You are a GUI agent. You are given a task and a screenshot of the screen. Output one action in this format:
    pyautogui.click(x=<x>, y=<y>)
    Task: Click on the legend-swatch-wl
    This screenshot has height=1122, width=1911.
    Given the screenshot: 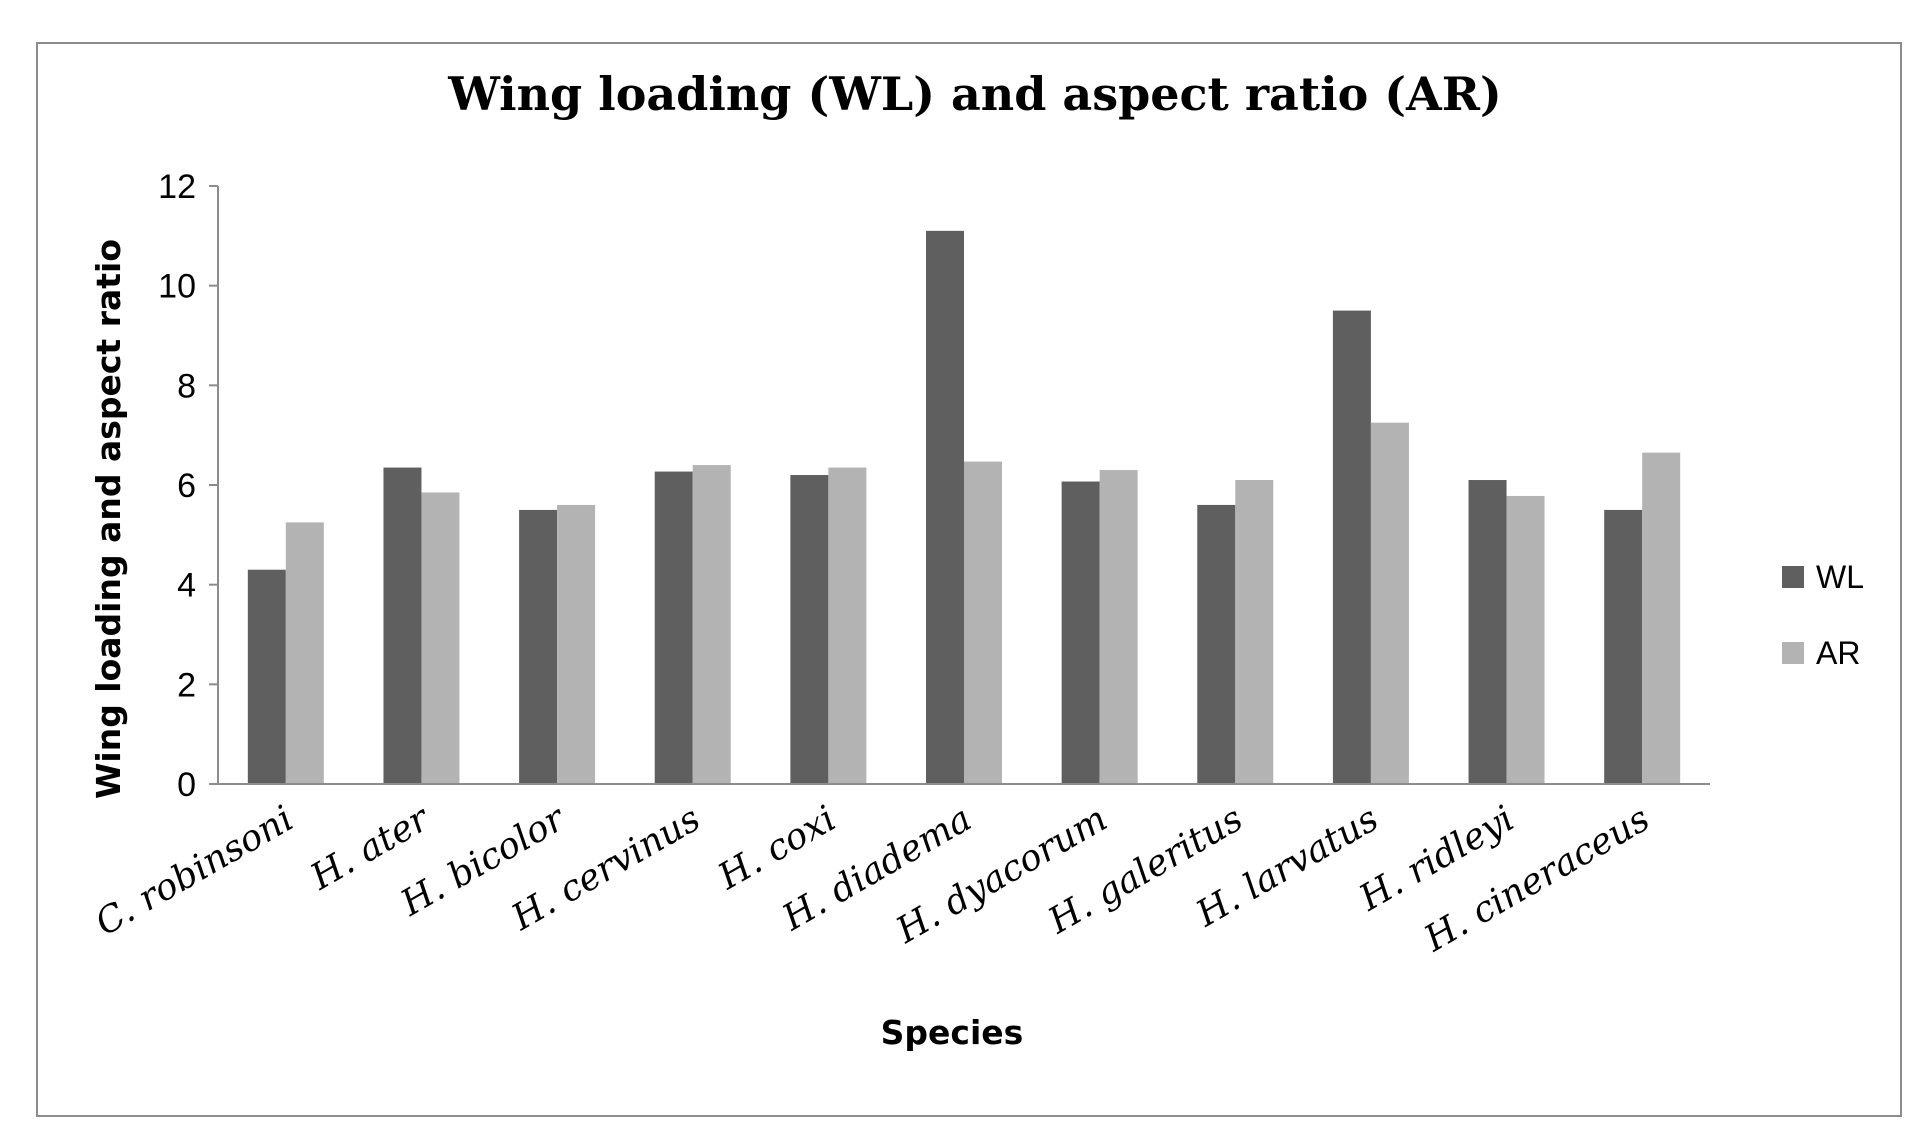 What is the action you would take?
    pyautogui.click(x=1793, y=577)
    